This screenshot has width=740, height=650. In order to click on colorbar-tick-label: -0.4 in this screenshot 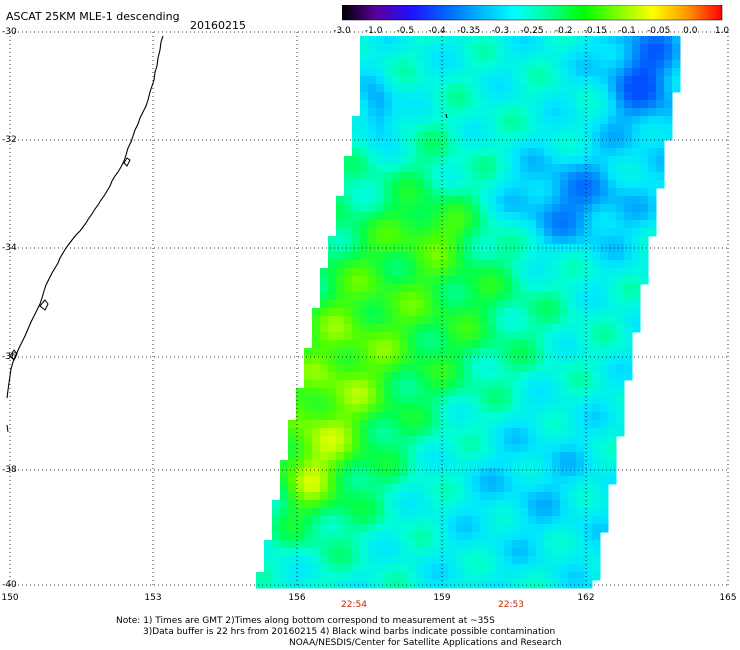, I will do `click(437, 31)`.